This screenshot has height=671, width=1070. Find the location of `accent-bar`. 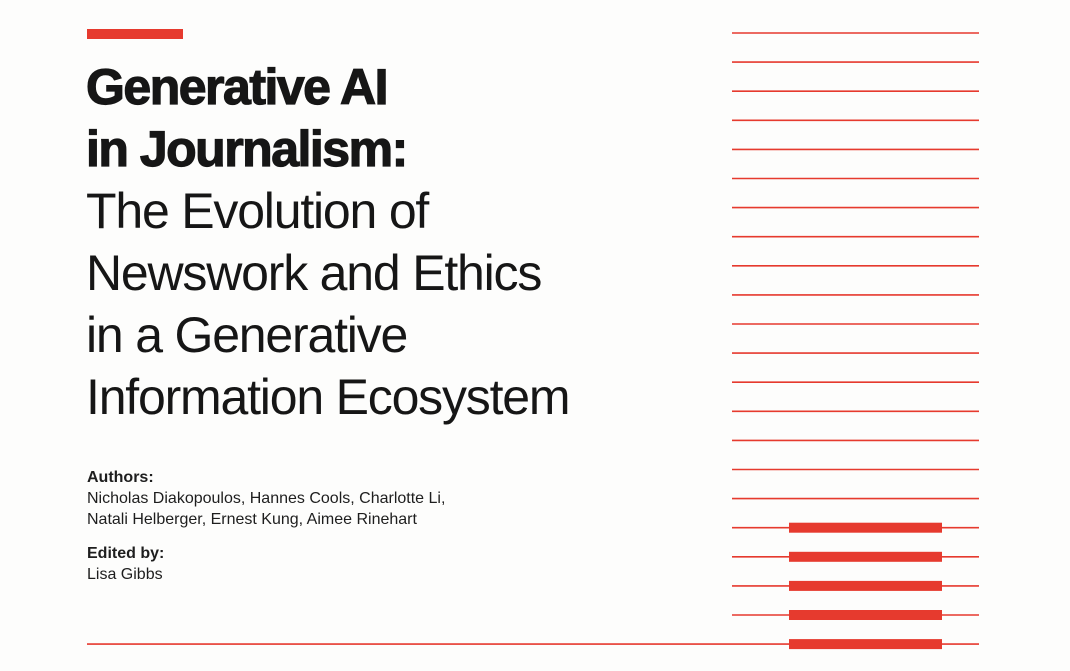

accent-bar is located at coordinates (135, 34).